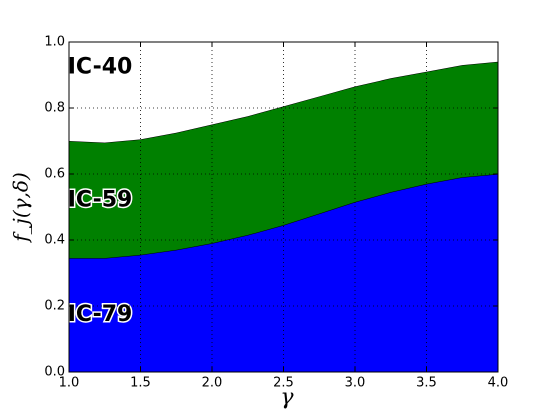  I want to click on y-tick-label: 0.2, so click(54, 306).